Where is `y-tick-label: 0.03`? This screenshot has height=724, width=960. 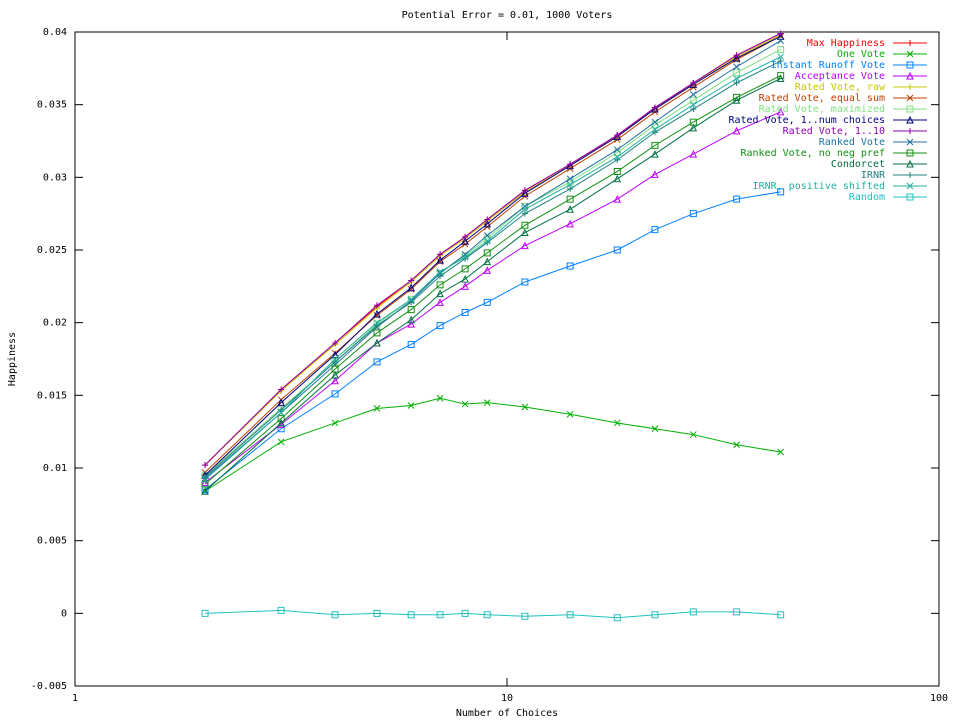 y-tick-label: 0.03 is located at coordinates (55, 177).